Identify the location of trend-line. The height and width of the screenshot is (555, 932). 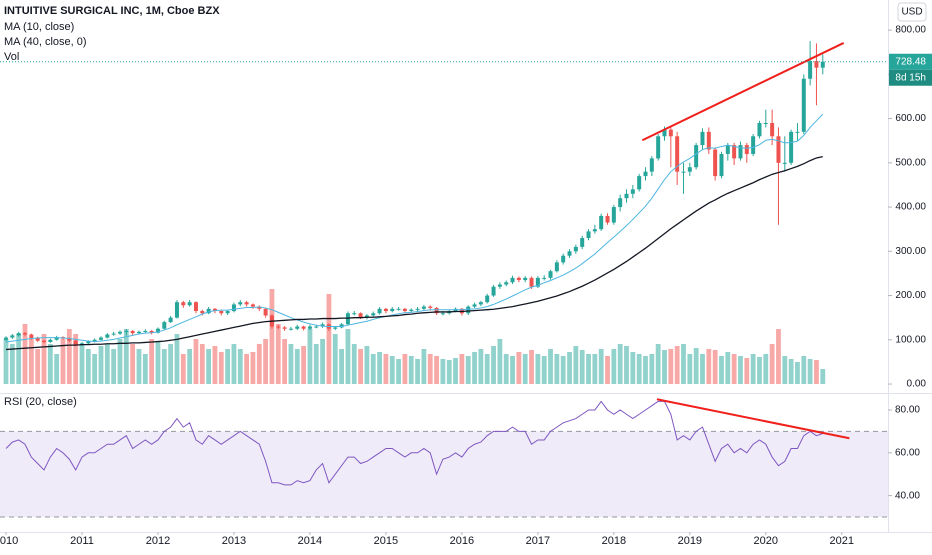
(743, 92).